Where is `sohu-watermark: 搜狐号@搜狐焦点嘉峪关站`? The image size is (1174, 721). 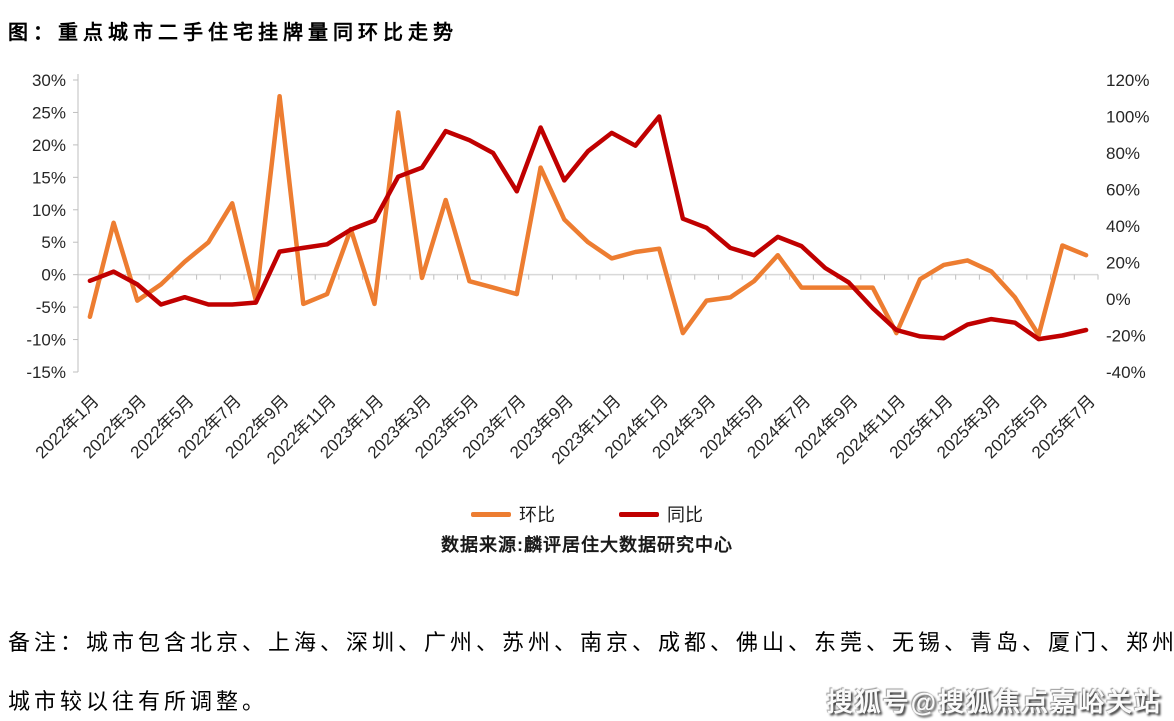
sohu-watermark: 搜狐号@搜狐焦点嘉峪关站 is located at coordinates (994, 702).